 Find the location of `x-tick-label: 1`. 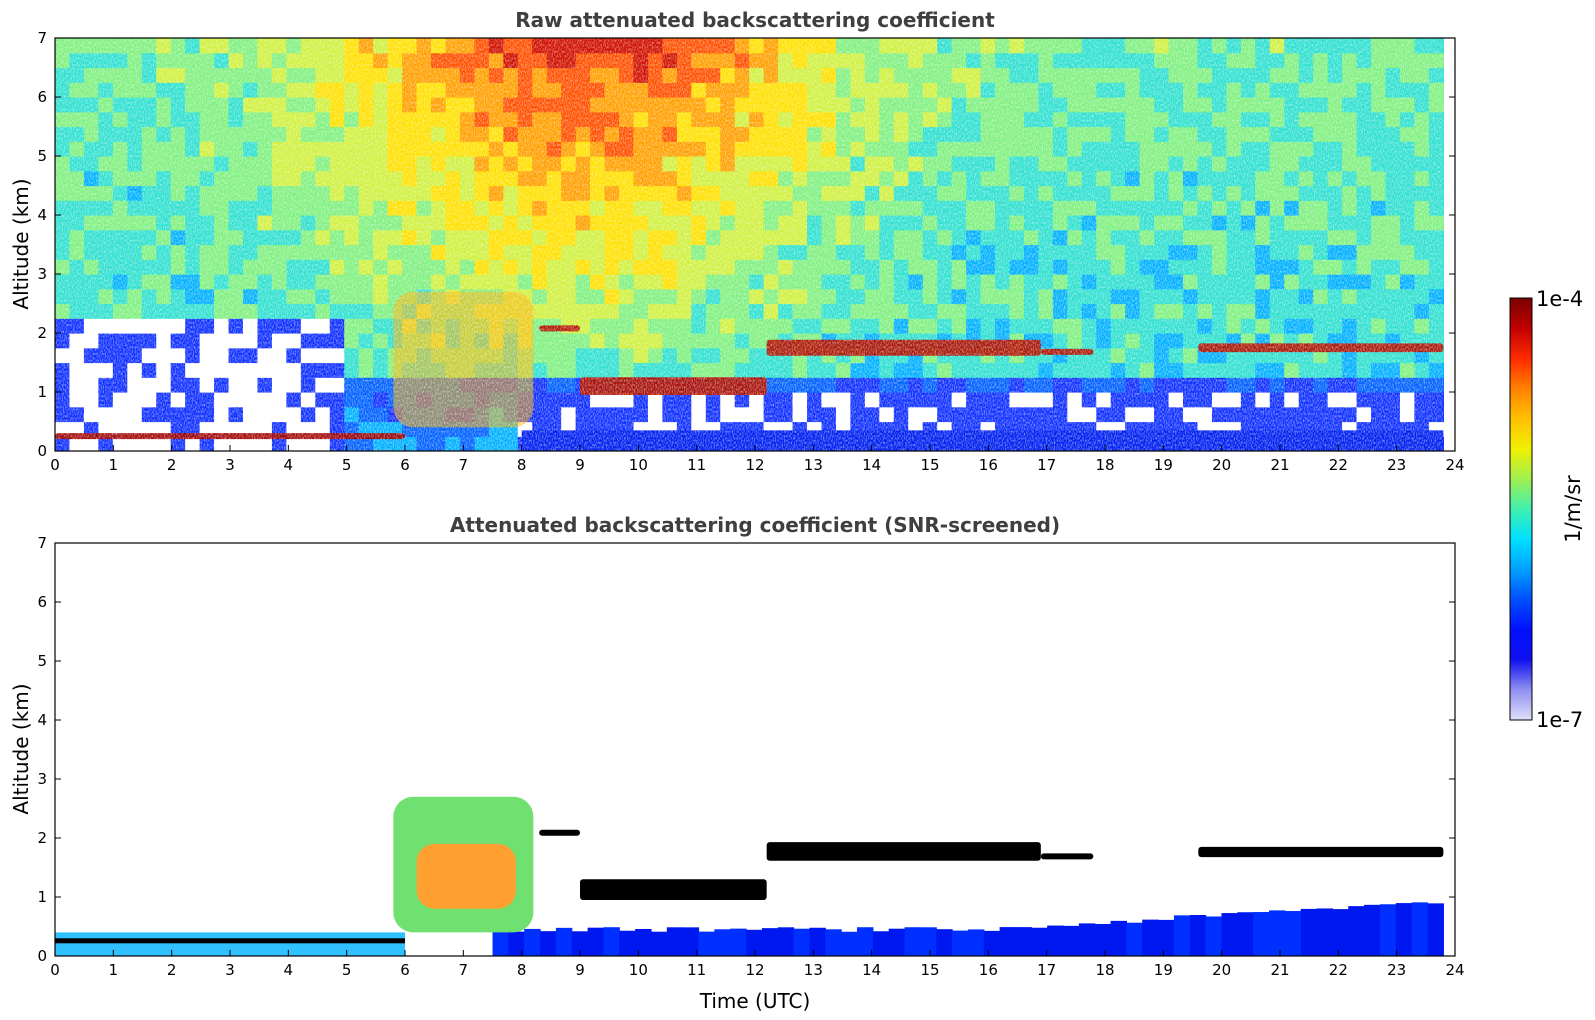

x-tick-label: 1 is located at coordinates (114, 970).